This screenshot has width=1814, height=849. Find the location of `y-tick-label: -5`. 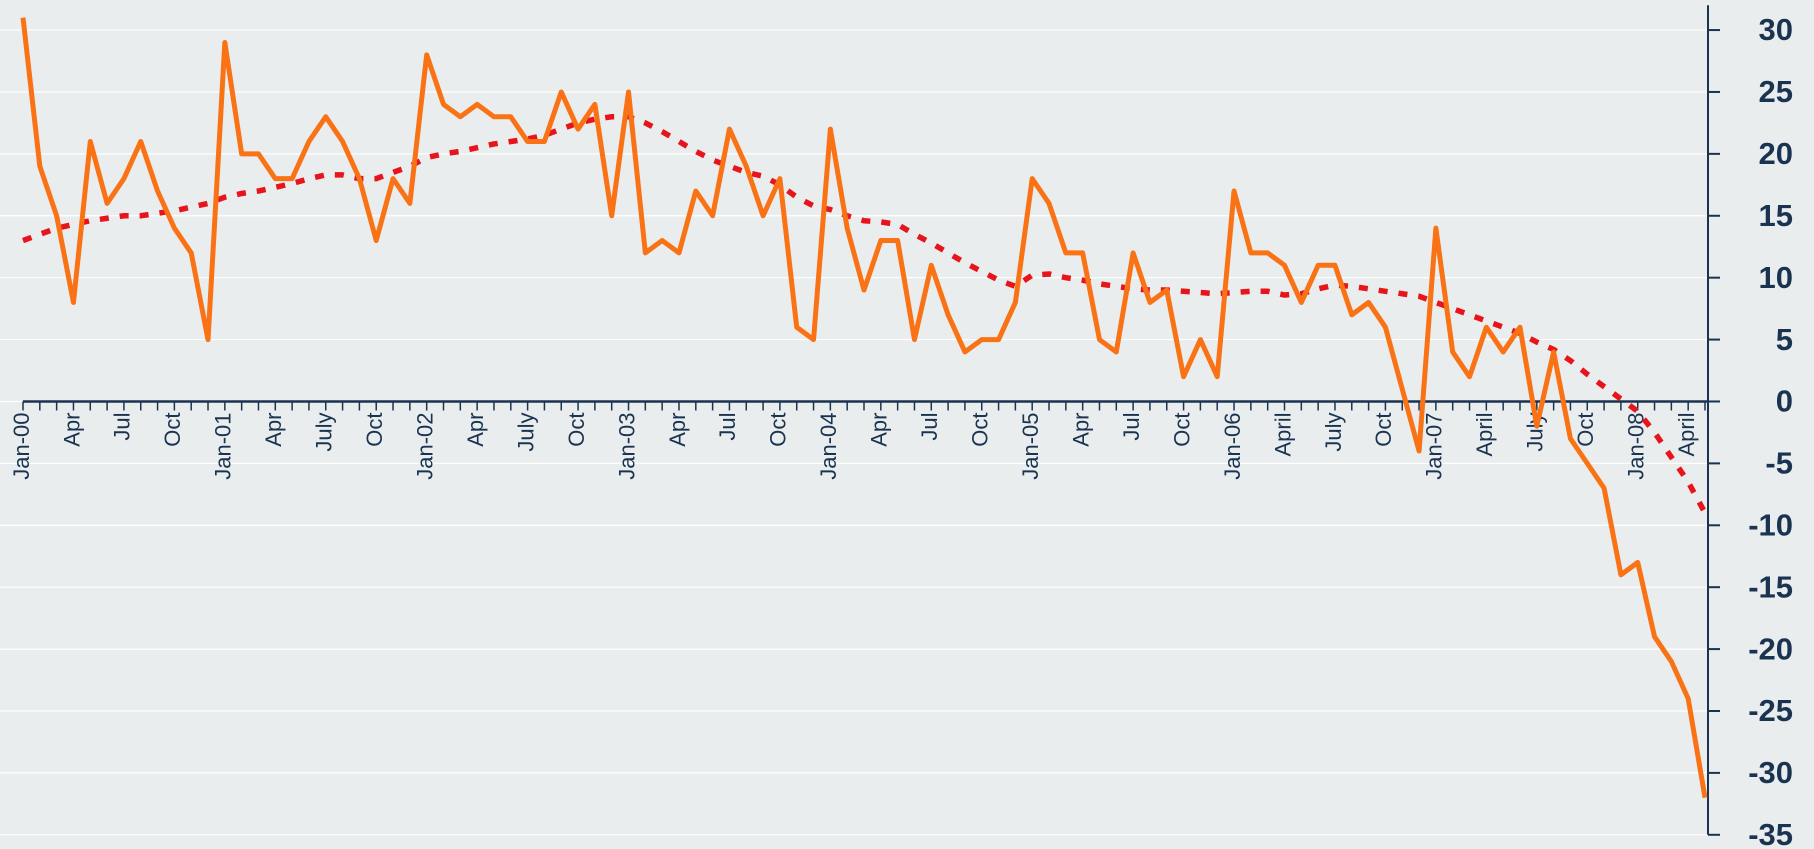

y-tick-label: -5 is located at coordinates (1779, 463).